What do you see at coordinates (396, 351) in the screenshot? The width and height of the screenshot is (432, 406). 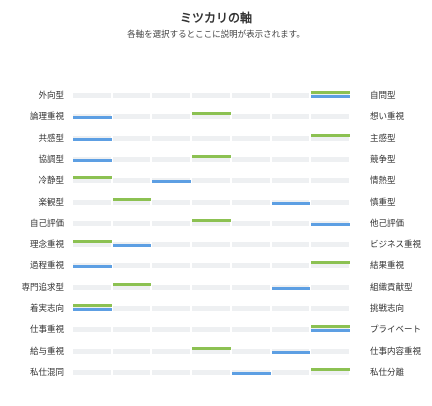 I see `axis-right-label: 仕事内容重視` at bounding box center [396, 351].